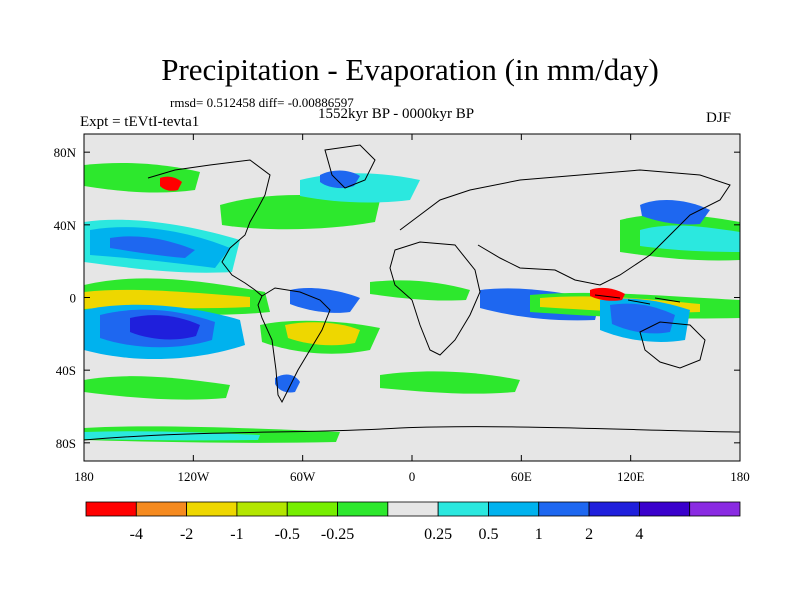 This screenshot has width=800, height=600. What do you see at coordinates (236, 534) in the screenshot?
I see `colorbar-label: -1` at bounding box center [236, 534].